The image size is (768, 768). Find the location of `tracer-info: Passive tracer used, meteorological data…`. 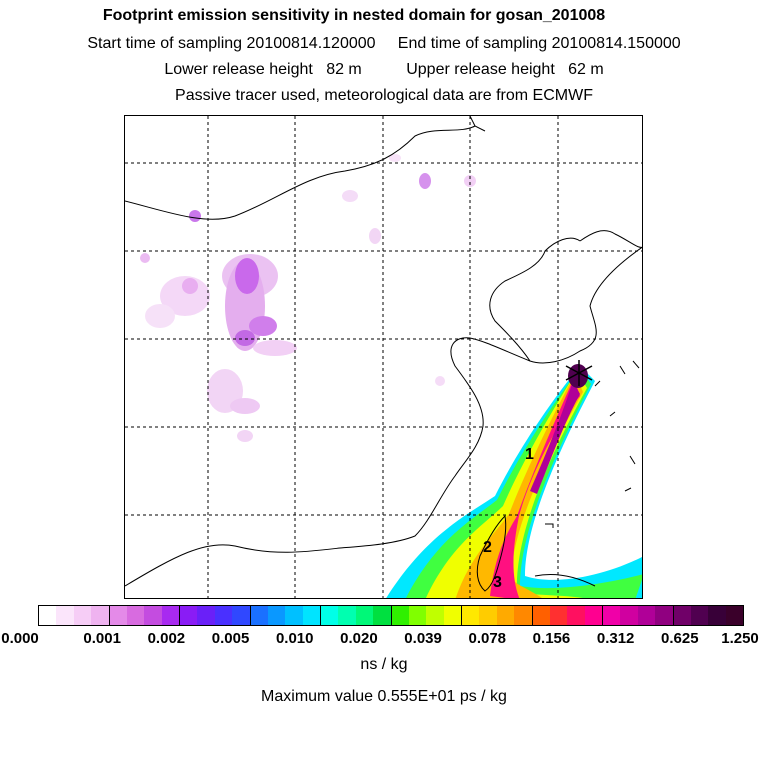

tracer-info: Passive tracer used, meteorological data… is located at coordinates (384, 95).